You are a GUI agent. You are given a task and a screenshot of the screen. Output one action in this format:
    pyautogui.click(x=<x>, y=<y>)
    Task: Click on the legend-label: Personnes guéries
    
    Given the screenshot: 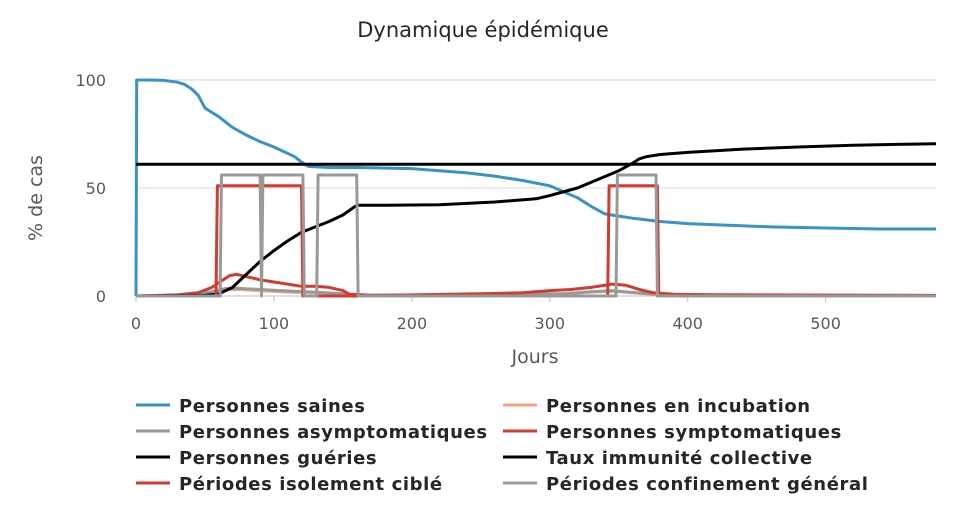 What is the action you would take?
    pyautogui.click(x=278, y=458)
    